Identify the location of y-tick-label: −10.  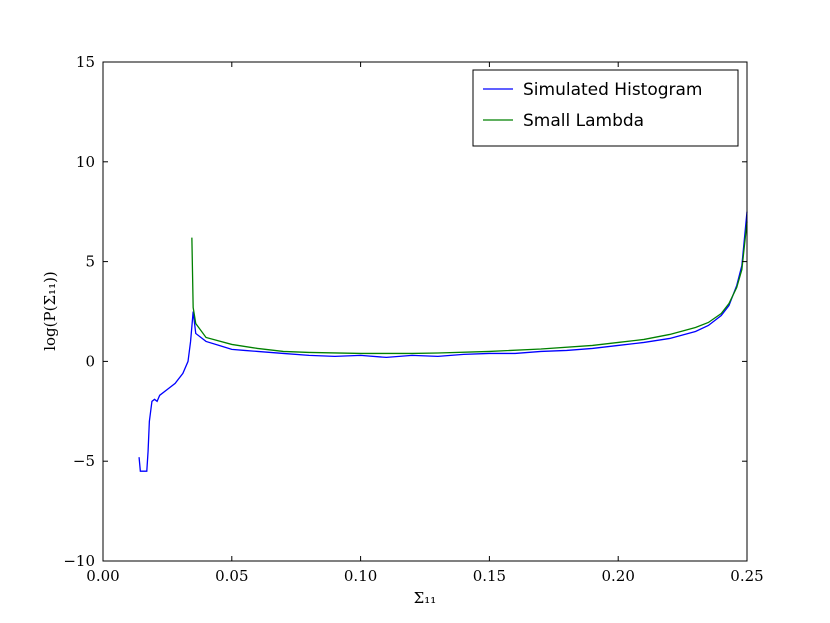
(79, 561).